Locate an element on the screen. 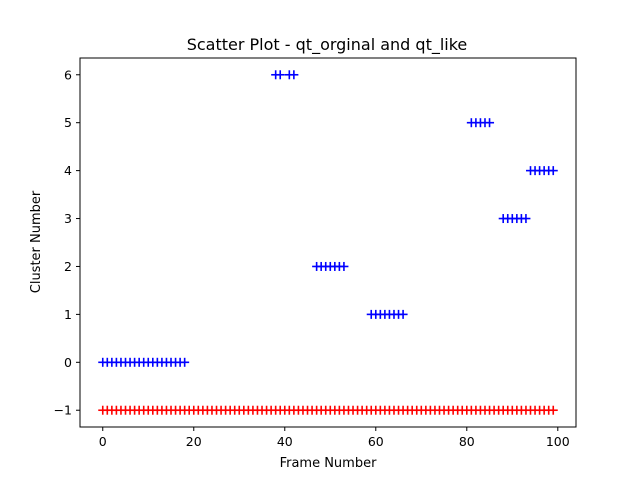 The height and width of the screenshot is (480, 640). y-axis-label: Cluster Number is located at coordinates (36, 241).